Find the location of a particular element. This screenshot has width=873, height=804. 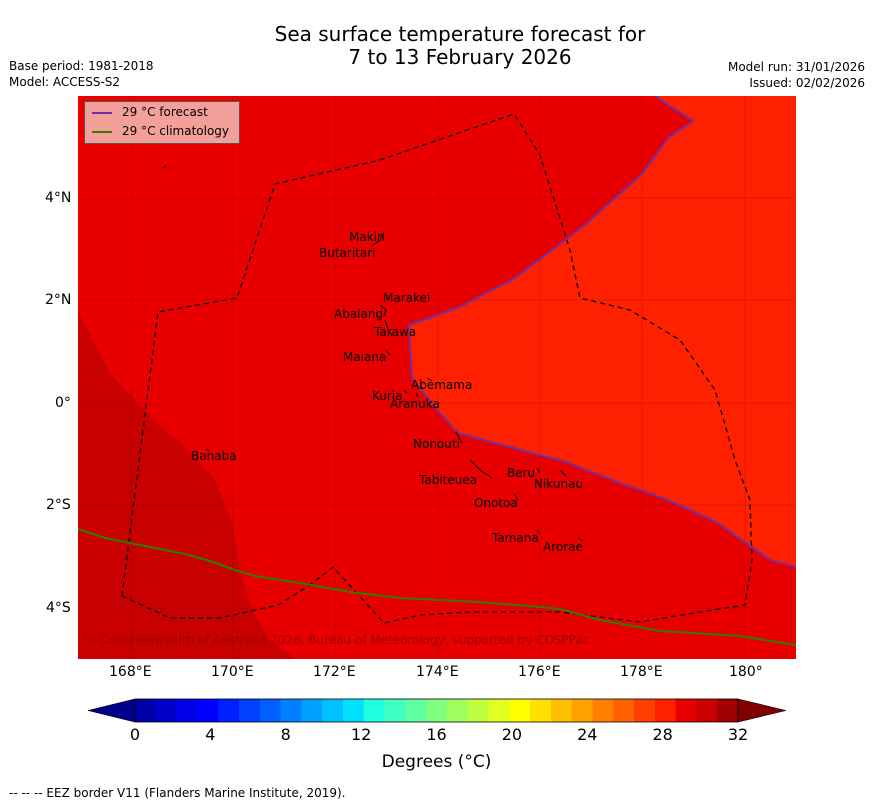

colorbar-tick-label: 32 is located at coordinates (738, 734).